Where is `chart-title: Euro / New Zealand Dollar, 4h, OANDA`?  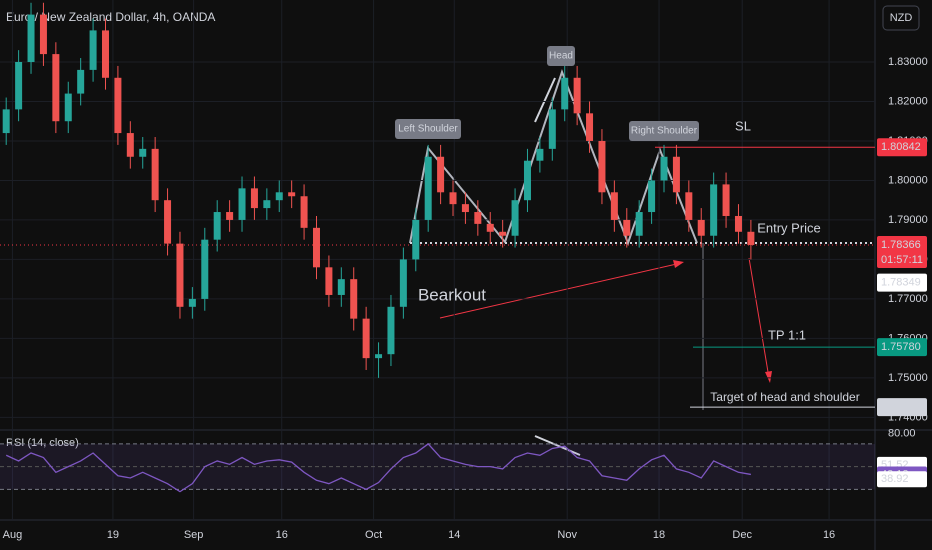 chart-title: Euro / New Zealand Dollar, 4h, OANDA is located at coordinates (110, 17).